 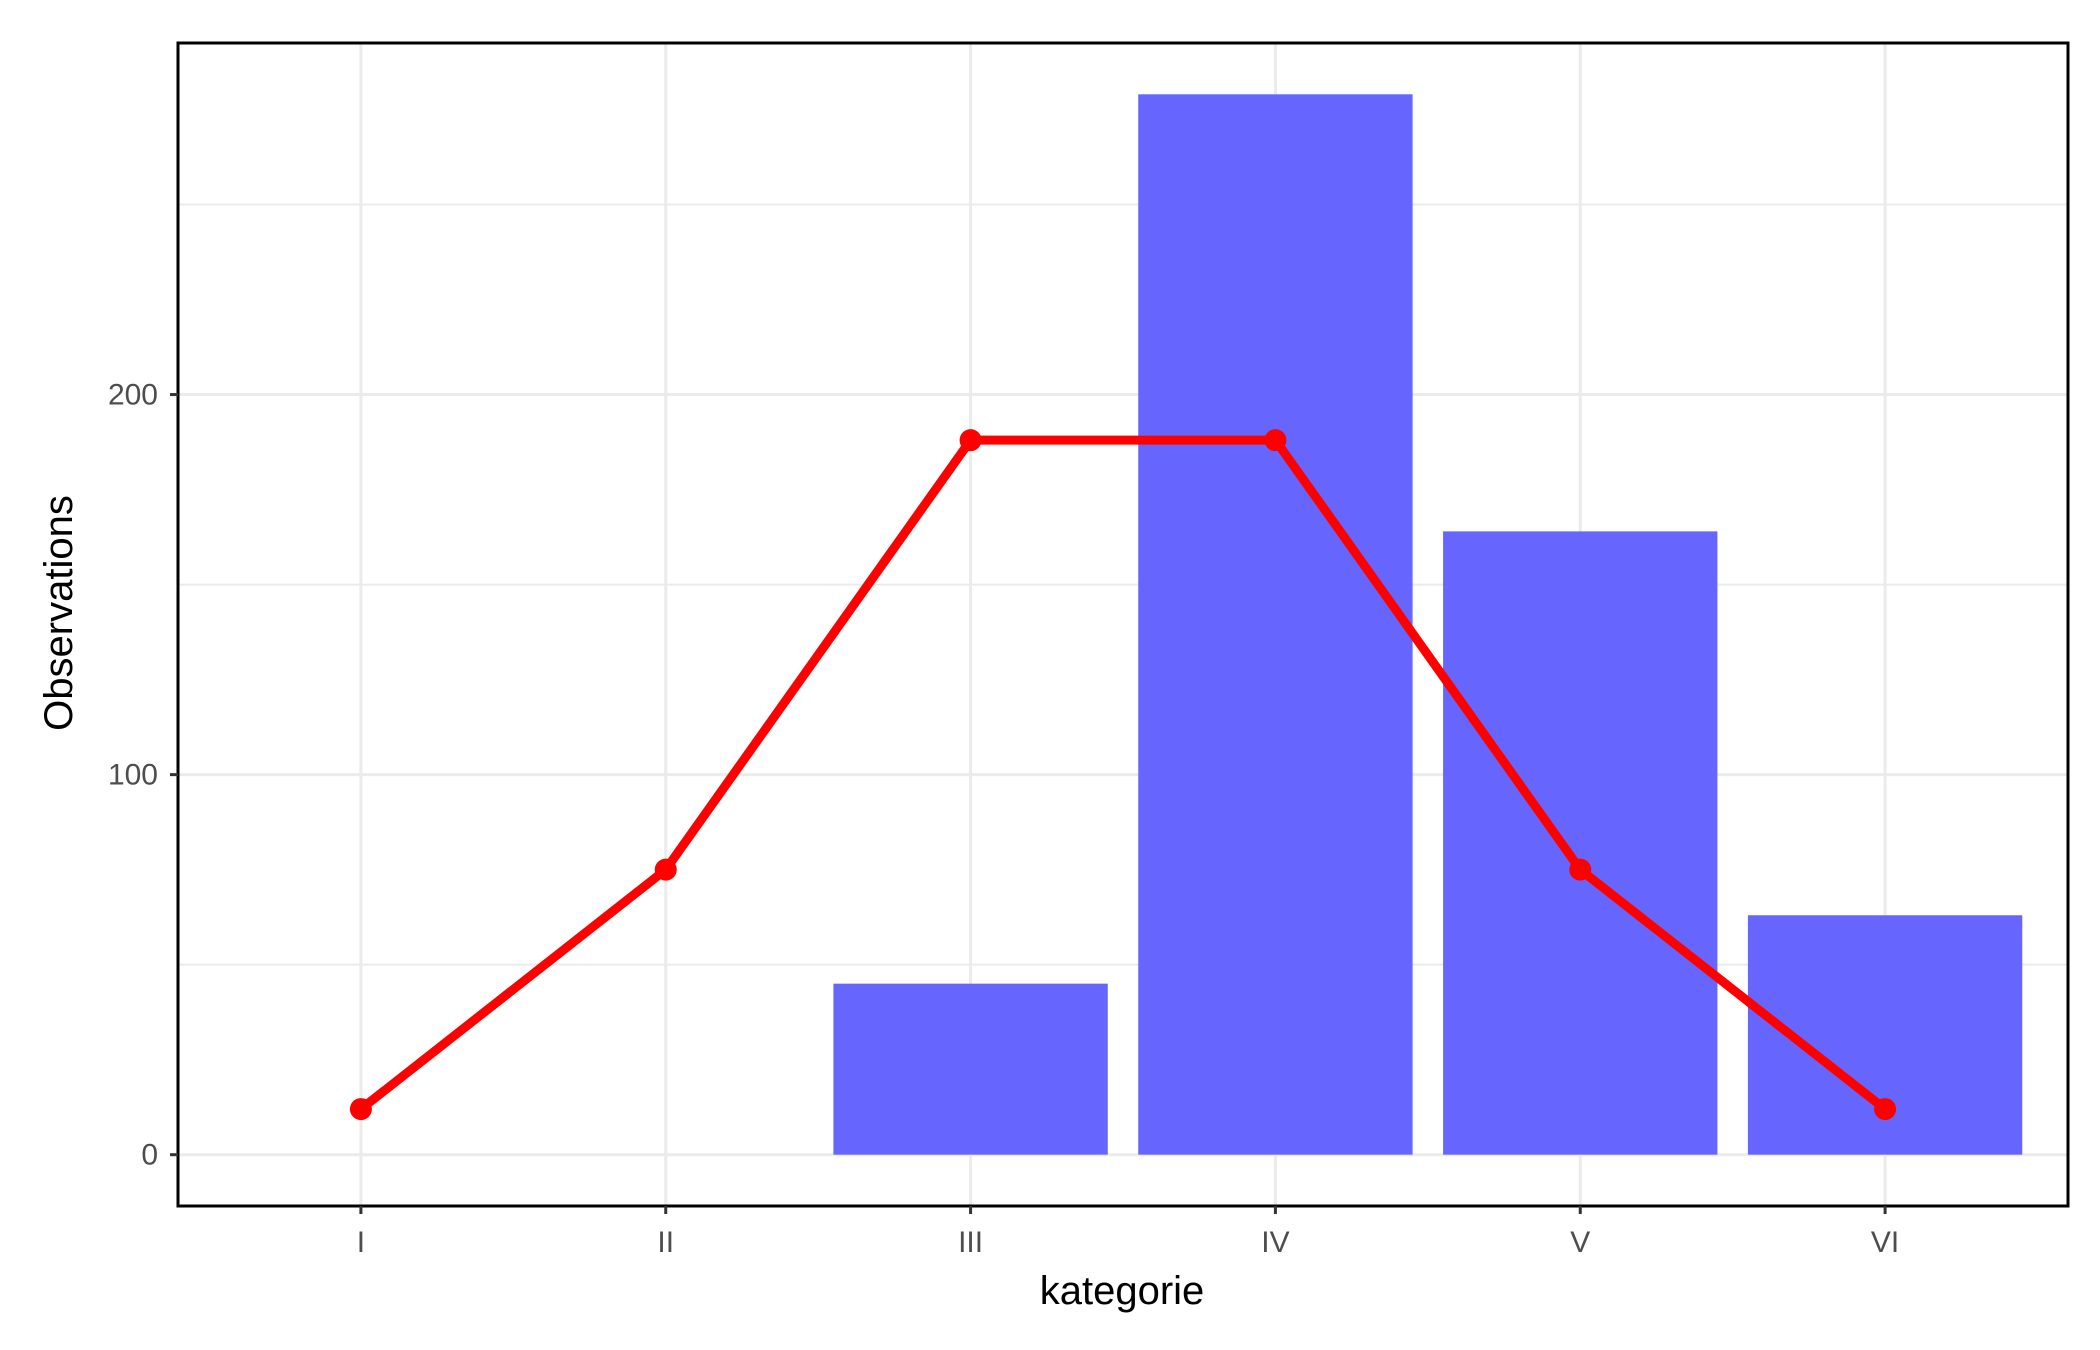 I want to click on x-tick-label: I, so click(x=361, y=1242).